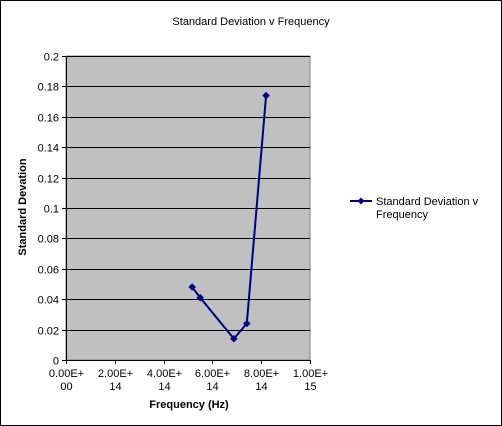  I want to click on x-tick-label: 4.00E+ 14, so click(164, 380).